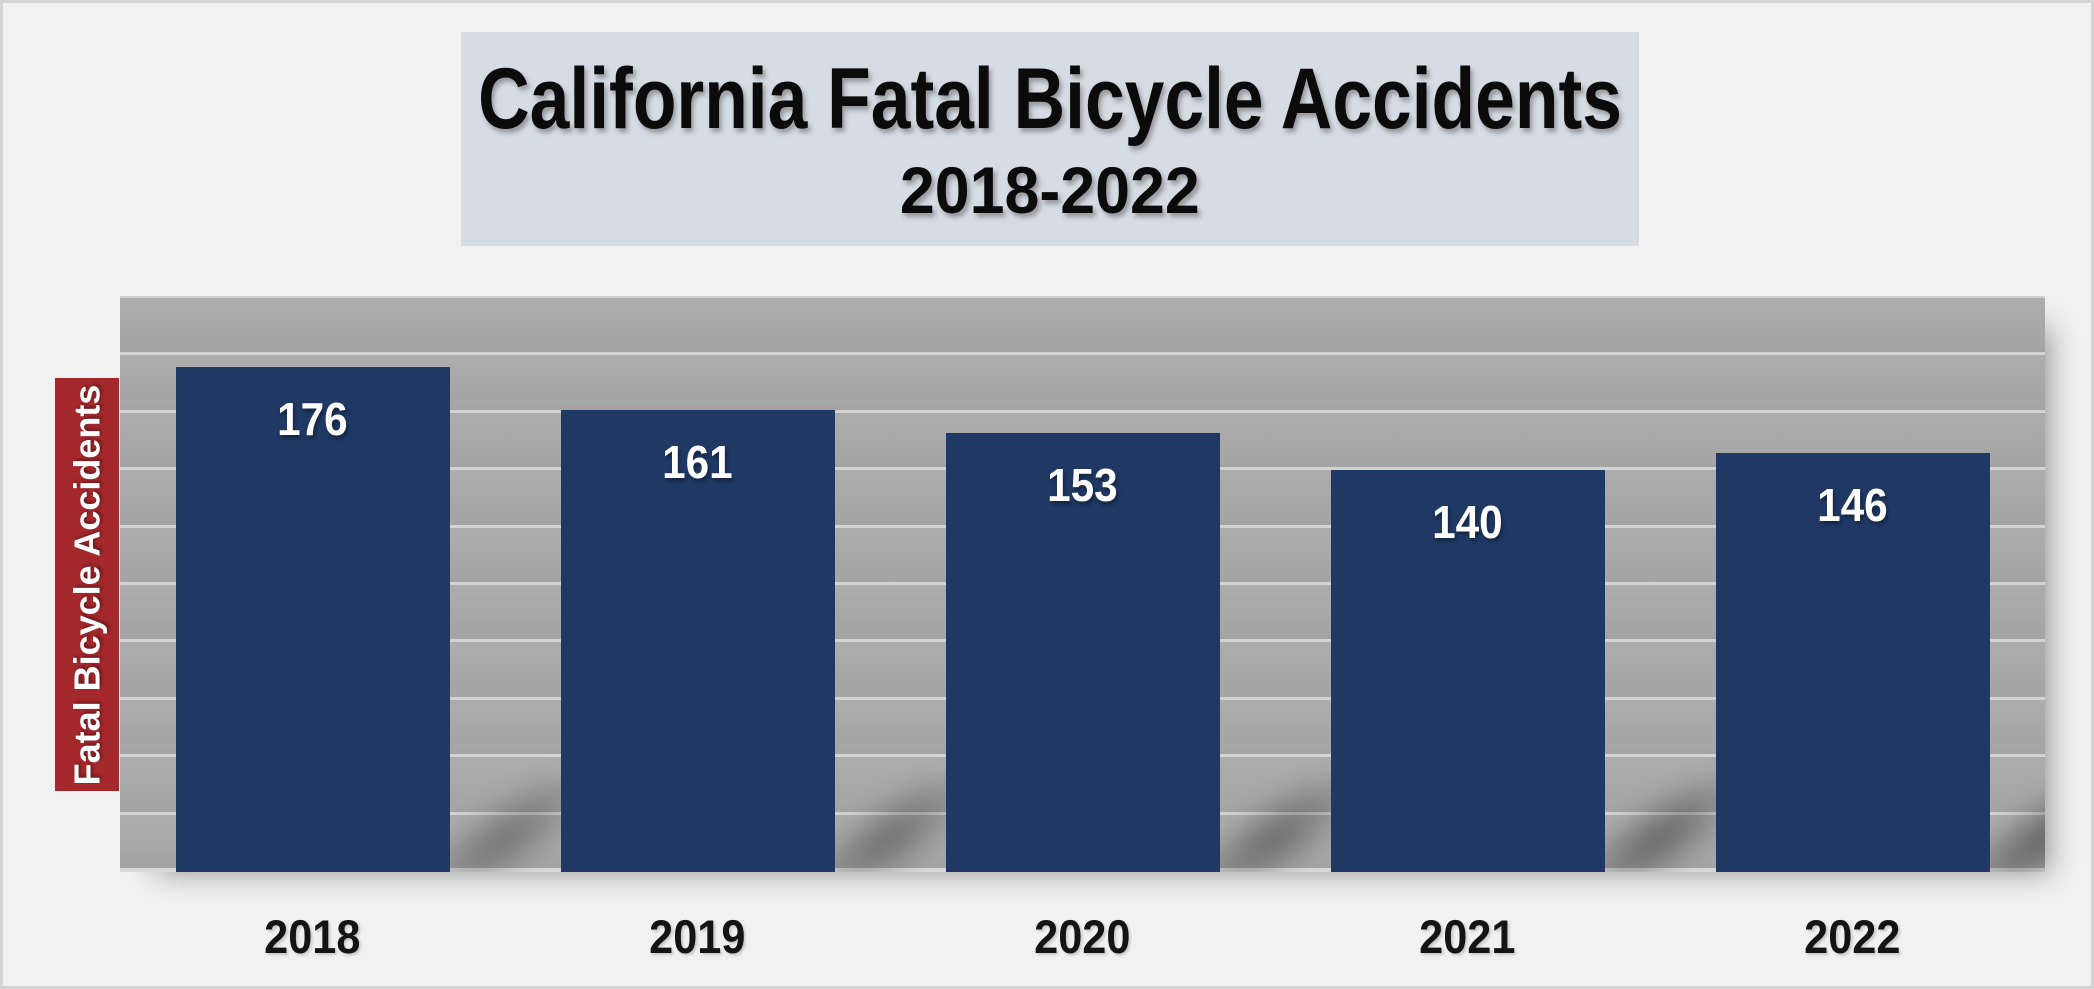  I want to click on bar-slot-2022: 146, so click(1852, 585).